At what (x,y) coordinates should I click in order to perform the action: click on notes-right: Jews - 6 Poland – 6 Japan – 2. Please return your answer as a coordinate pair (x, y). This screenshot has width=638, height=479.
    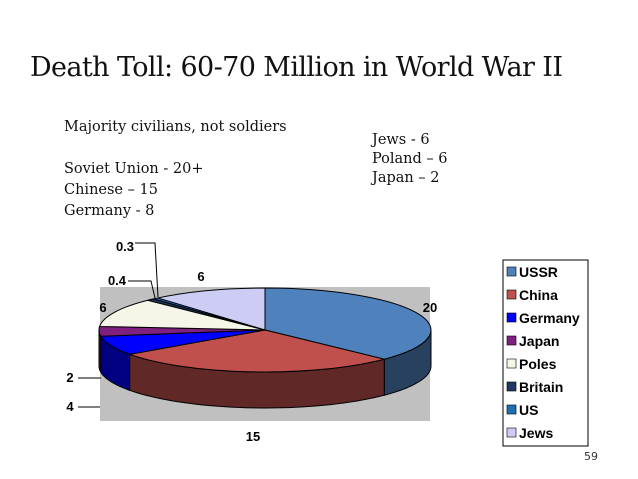
    Looking at the image, I should click on (410, 159).